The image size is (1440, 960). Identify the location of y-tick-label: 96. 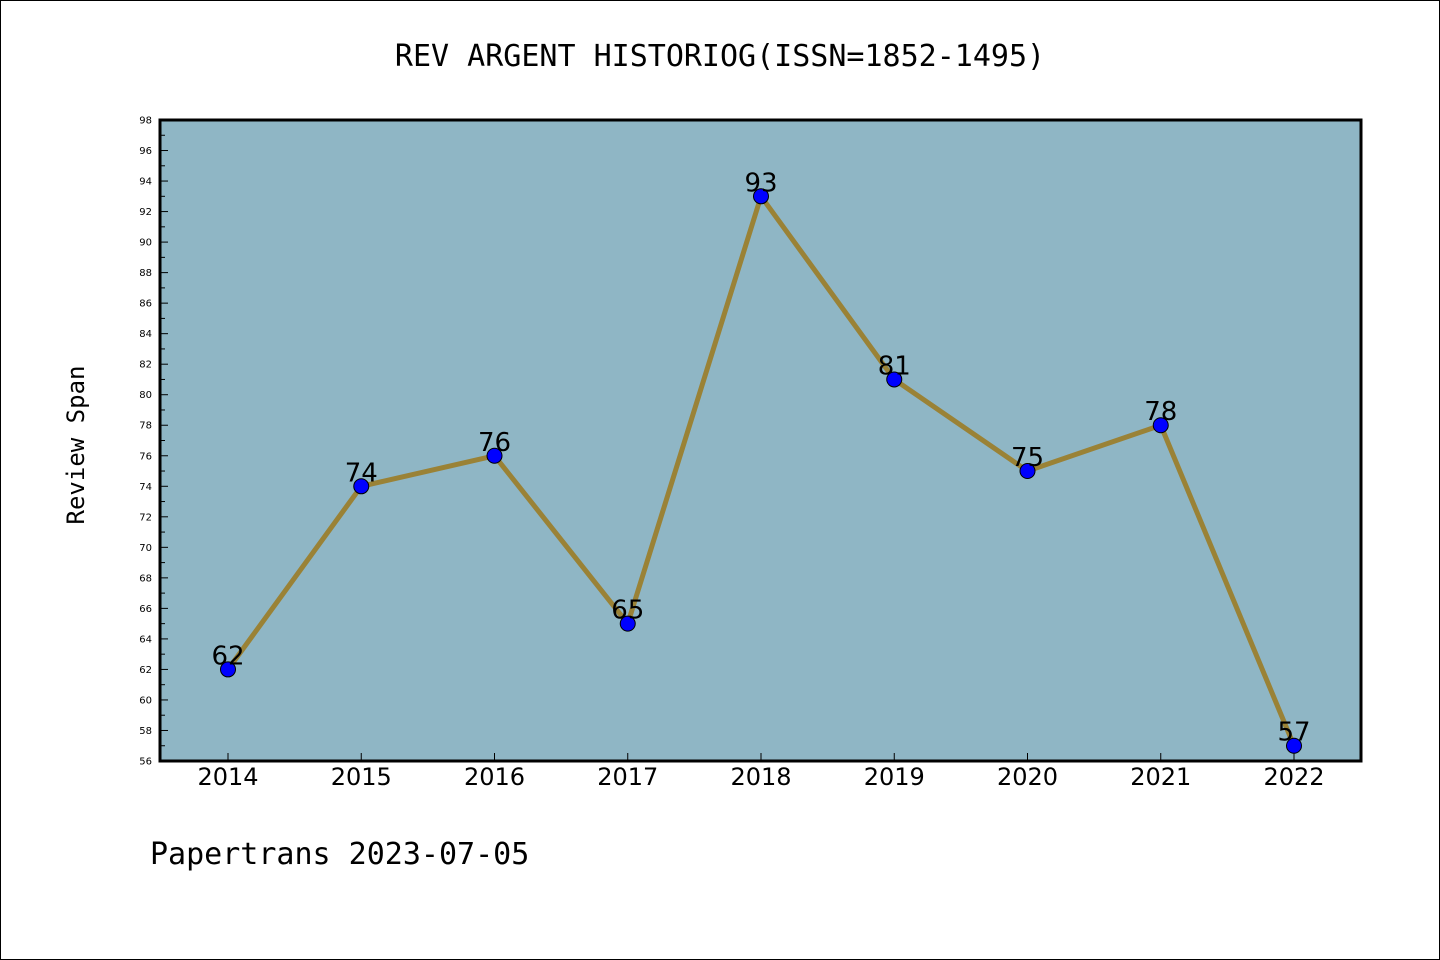
(145, 151).